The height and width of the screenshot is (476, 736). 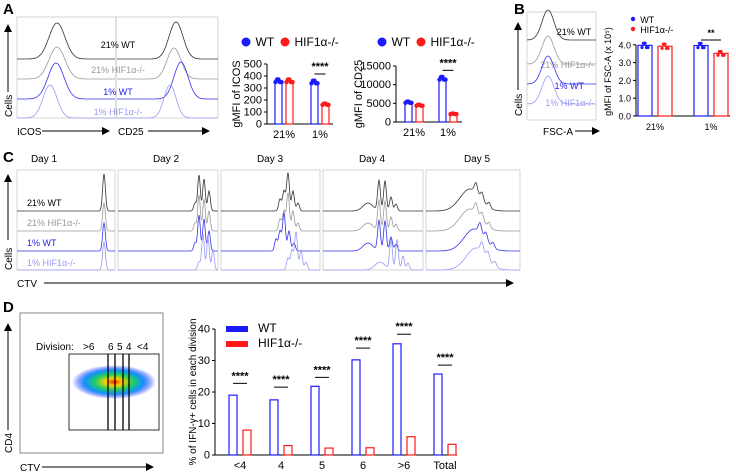 I want to click on x-tick-label: Total, so click(x=444, y=466).